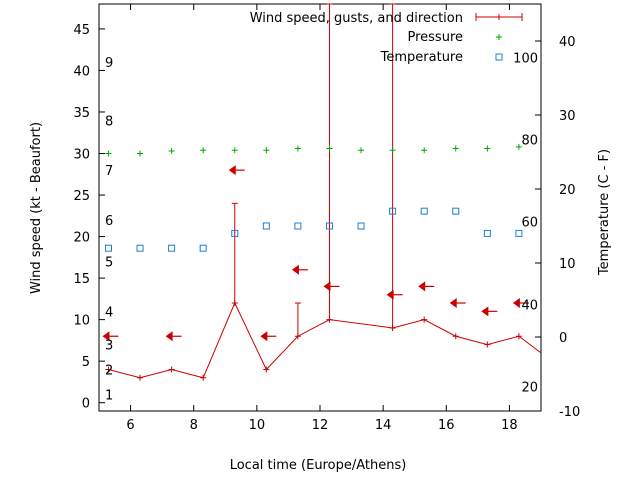  I want to click on y-left-tick-label: 15, so click(81, 279).